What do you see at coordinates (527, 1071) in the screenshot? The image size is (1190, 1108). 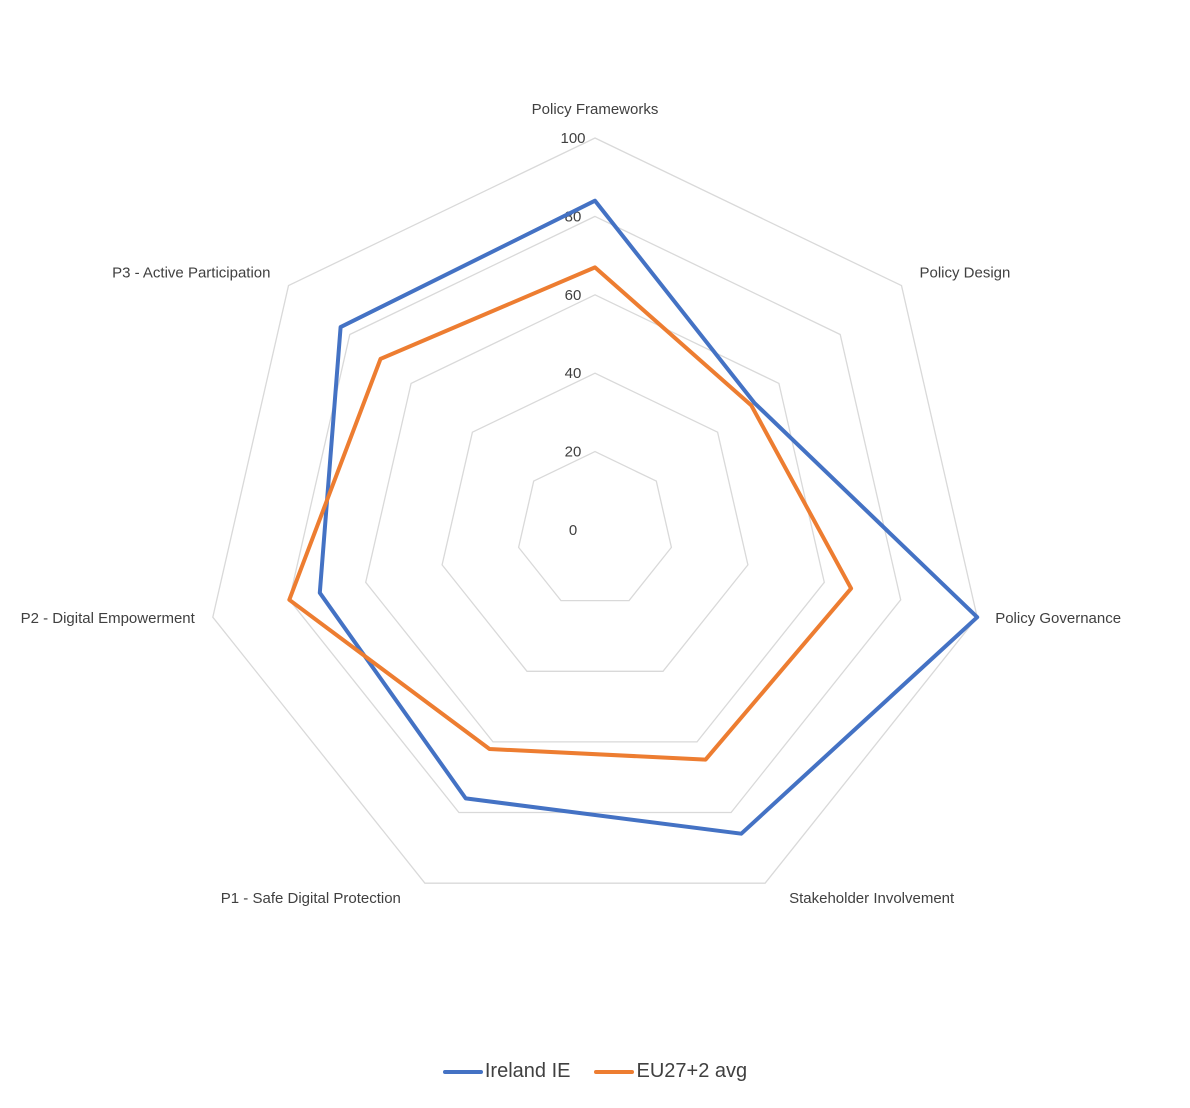 I see `legend-label-ireland: Ireland IE` at bounding box center [527, 1071].